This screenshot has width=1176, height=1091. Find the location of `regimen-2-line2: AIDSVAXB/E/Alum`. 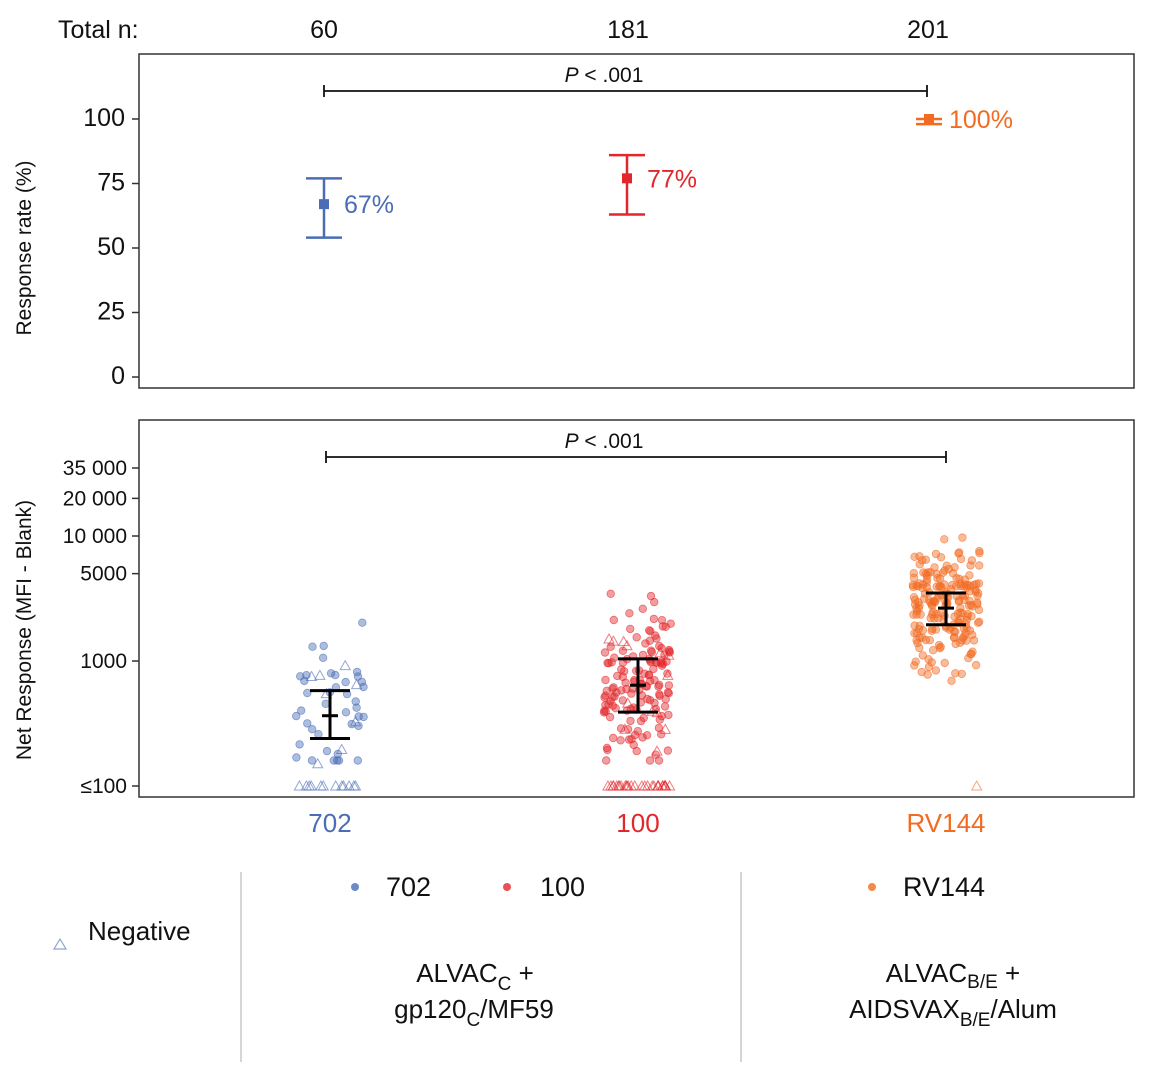

regimen-2-line2: AIDSVAXB/E/Alum is located at coordinates (953, 1012).